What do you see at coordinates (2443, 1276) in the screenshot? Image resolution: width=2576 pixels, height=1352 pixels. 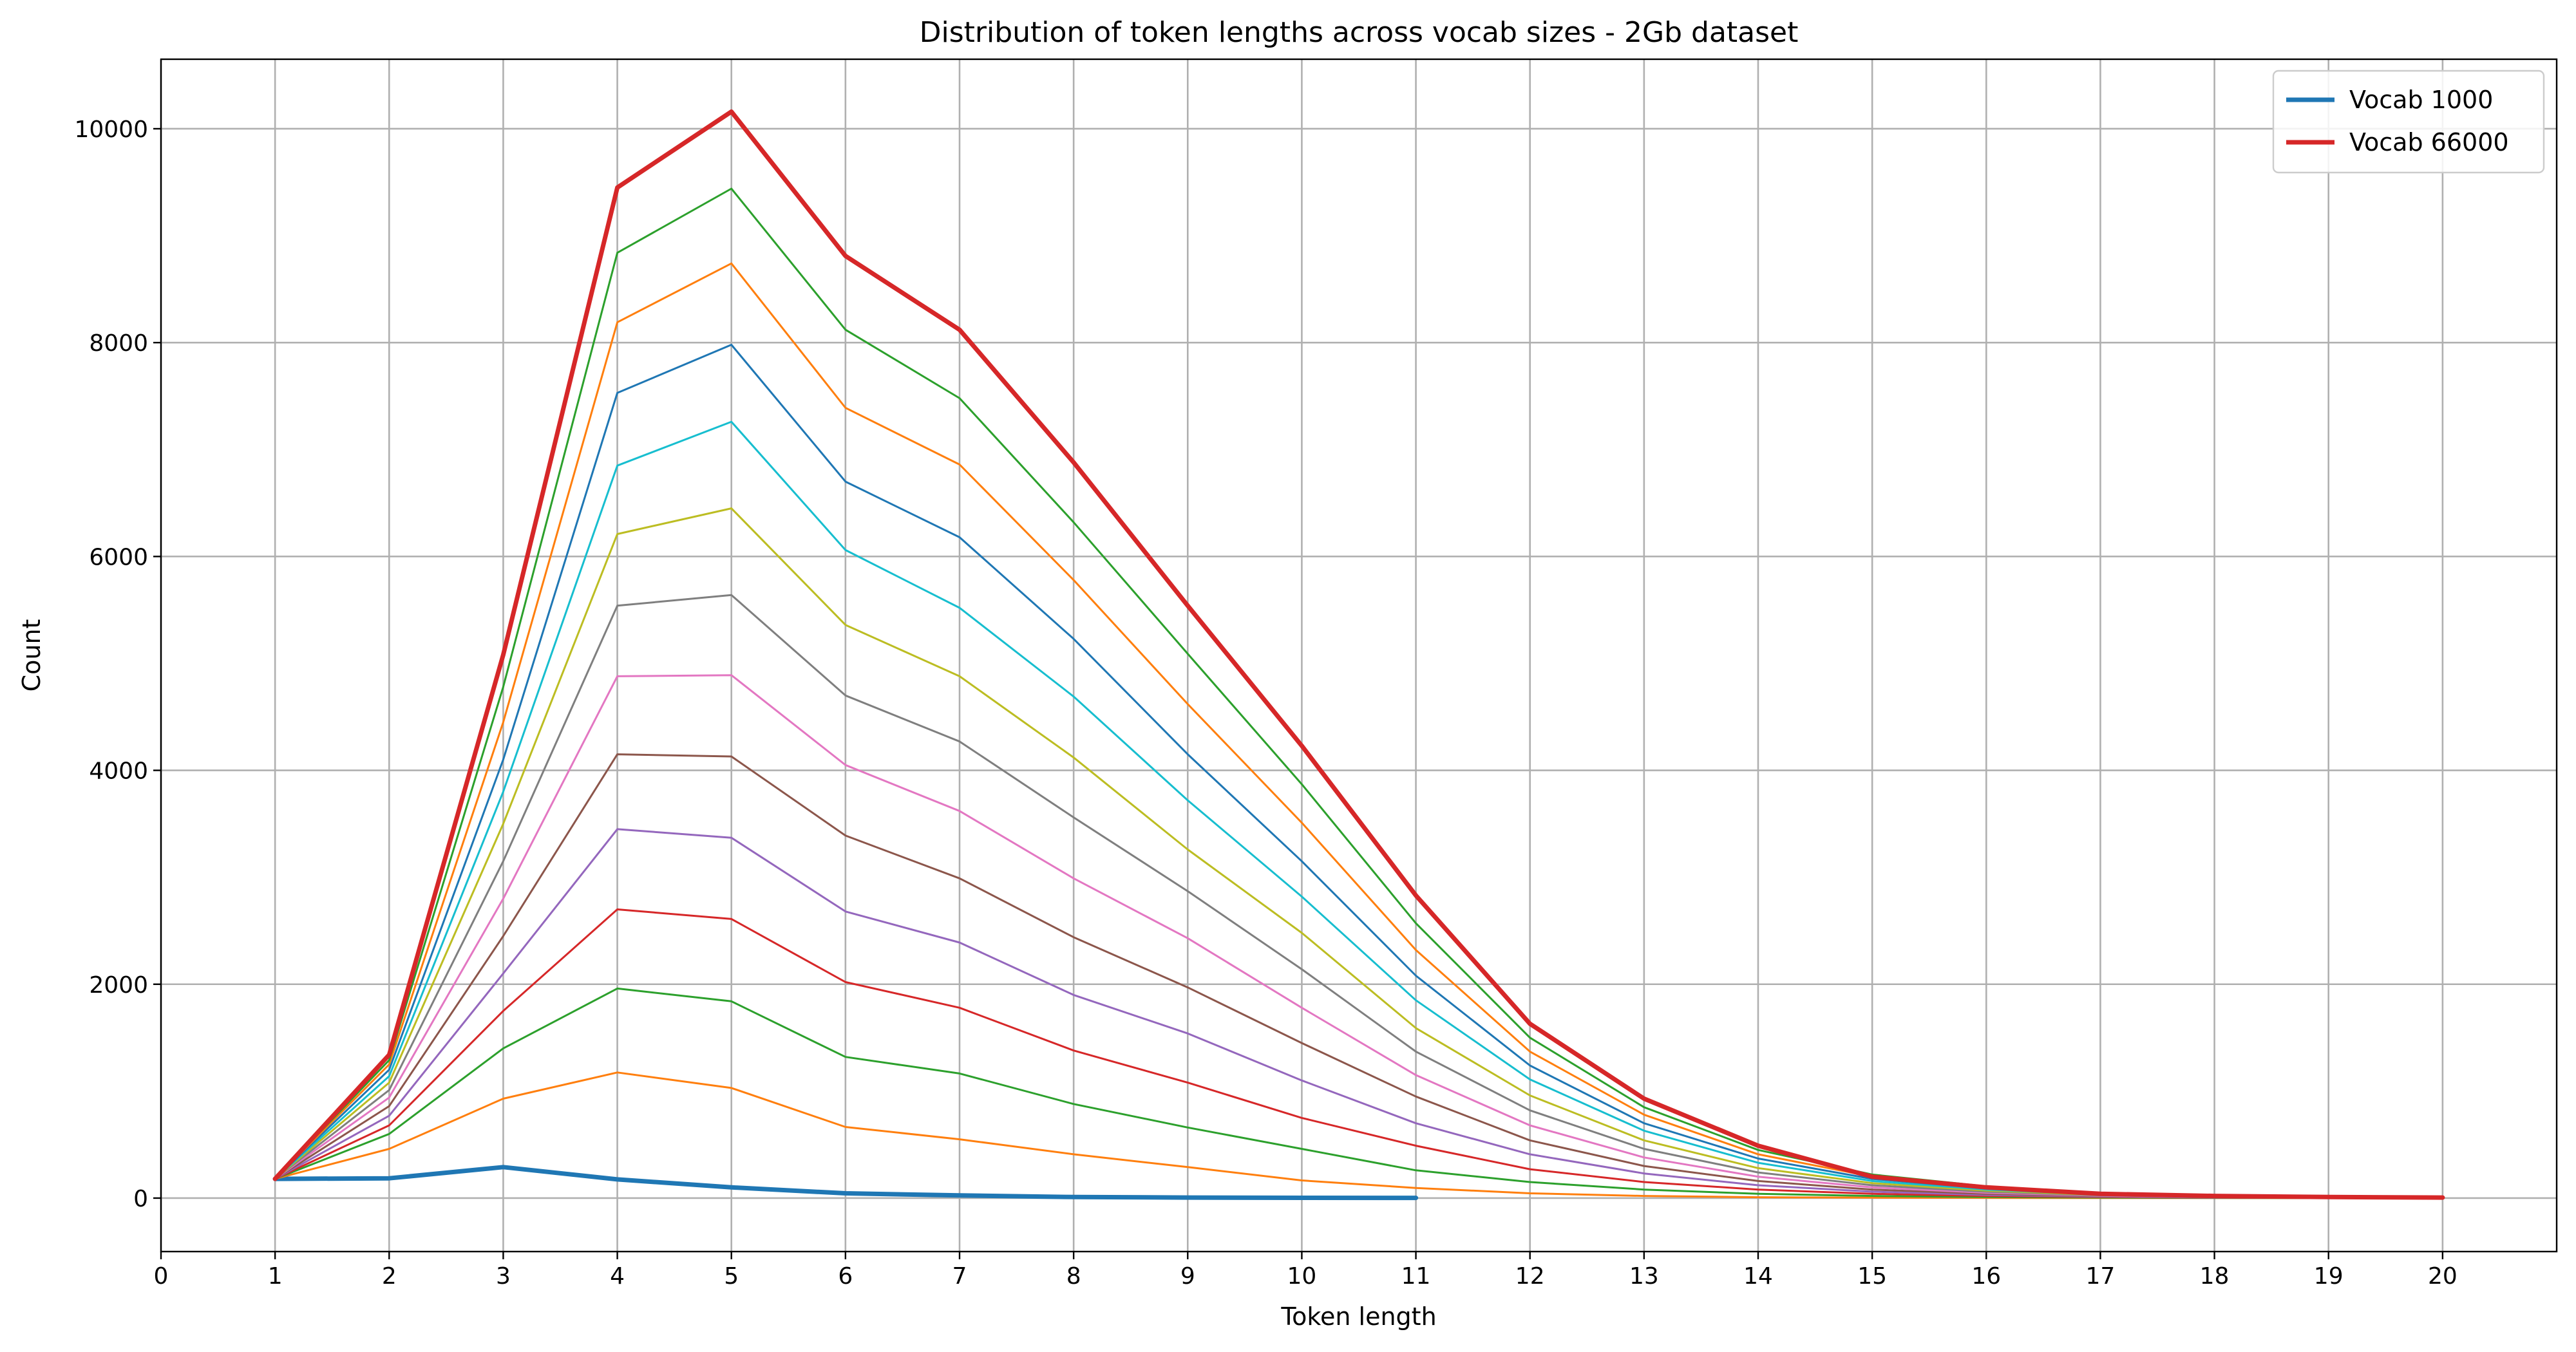 I see `x-tick-label: 20` at bounding box center [2443, 1276].